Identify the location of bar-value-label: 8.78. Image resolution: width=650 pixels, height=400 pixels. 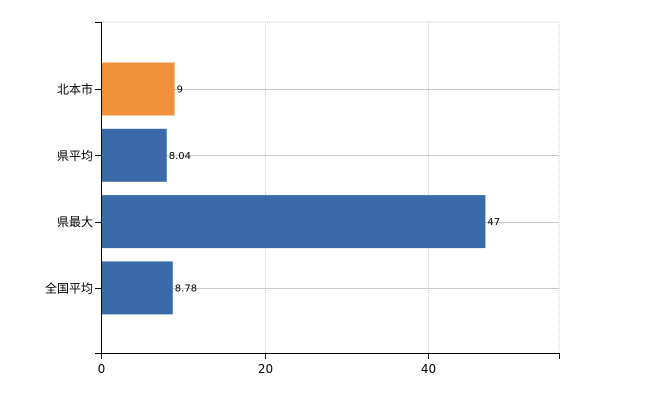
(186, 288).